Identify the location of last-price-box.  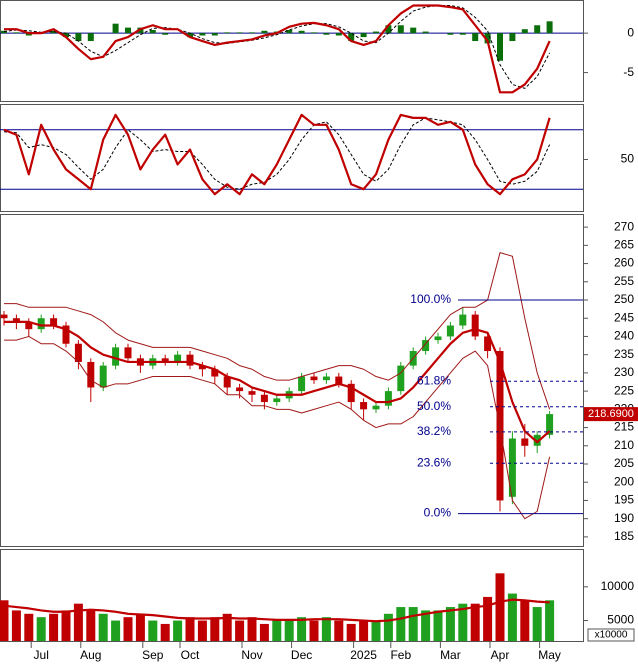
(611, 414).